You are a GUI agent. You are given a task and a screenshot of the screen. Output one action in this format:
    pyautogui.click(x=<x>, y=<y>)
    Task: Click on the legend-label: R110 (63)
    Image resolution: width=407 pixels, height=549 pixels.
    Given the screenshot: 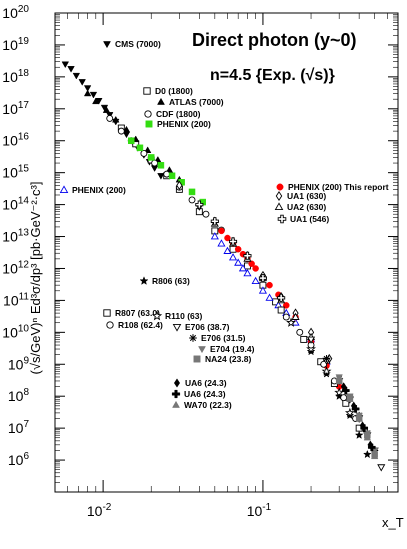 What is the action you would take?
    pyautogui.click(x=183, y=316)
    